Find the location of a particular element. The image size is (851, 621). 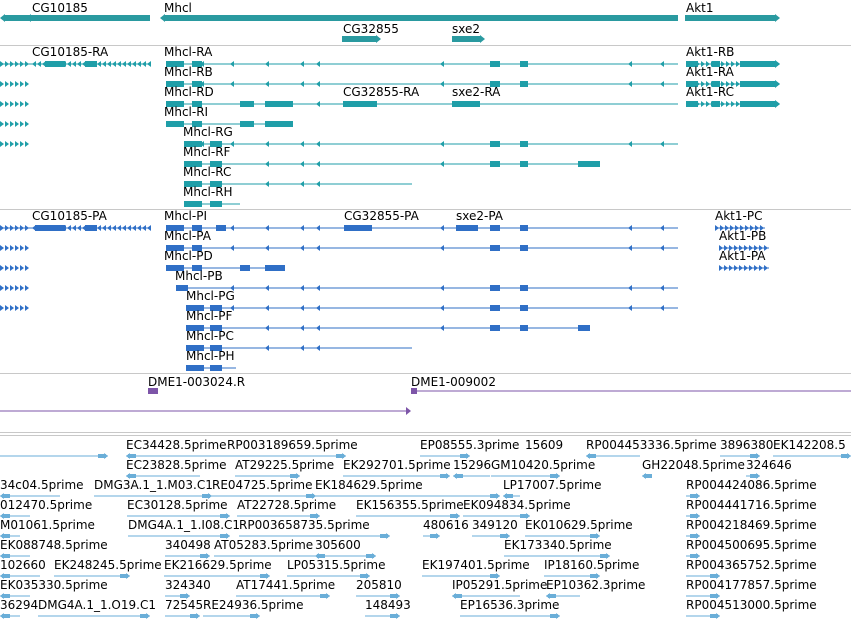

est-label: EC30128.5prime is located at coordinates (177, 505).